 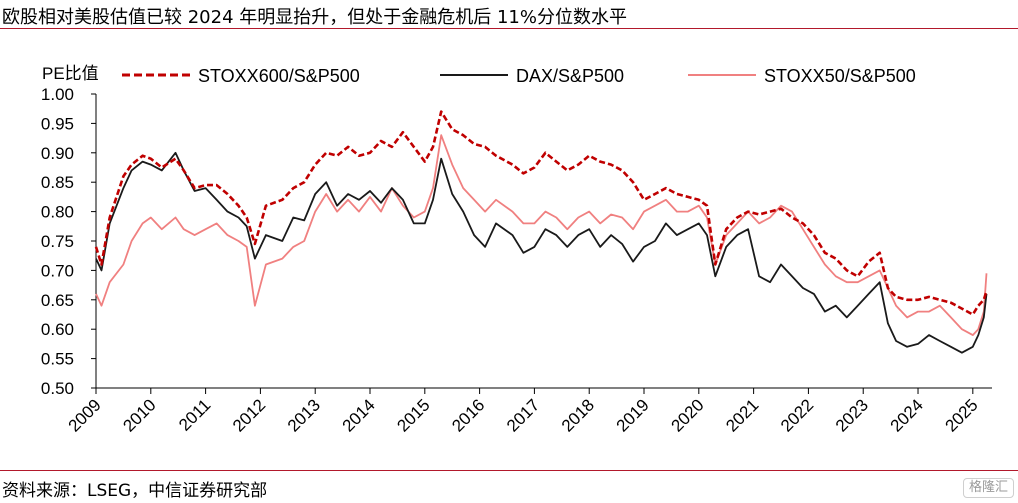 What do you see at coordinates (359, 415) in the screenshot?
I see `x-tick-label: 2014` at bounding box center [359, 415].